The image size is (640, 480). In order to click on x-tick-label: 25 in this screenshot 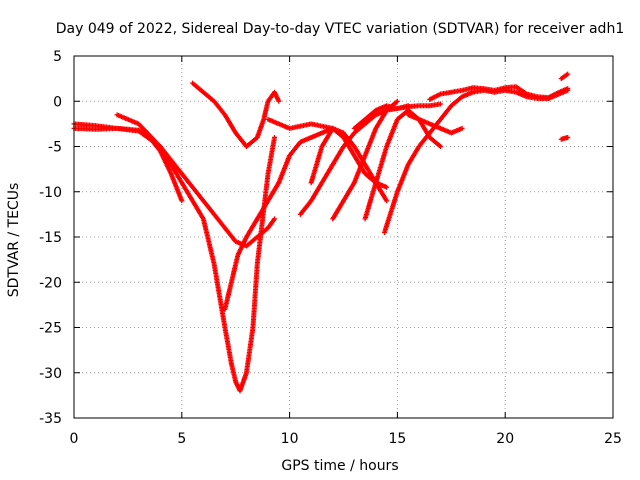, I will do `click(613, 439)`.